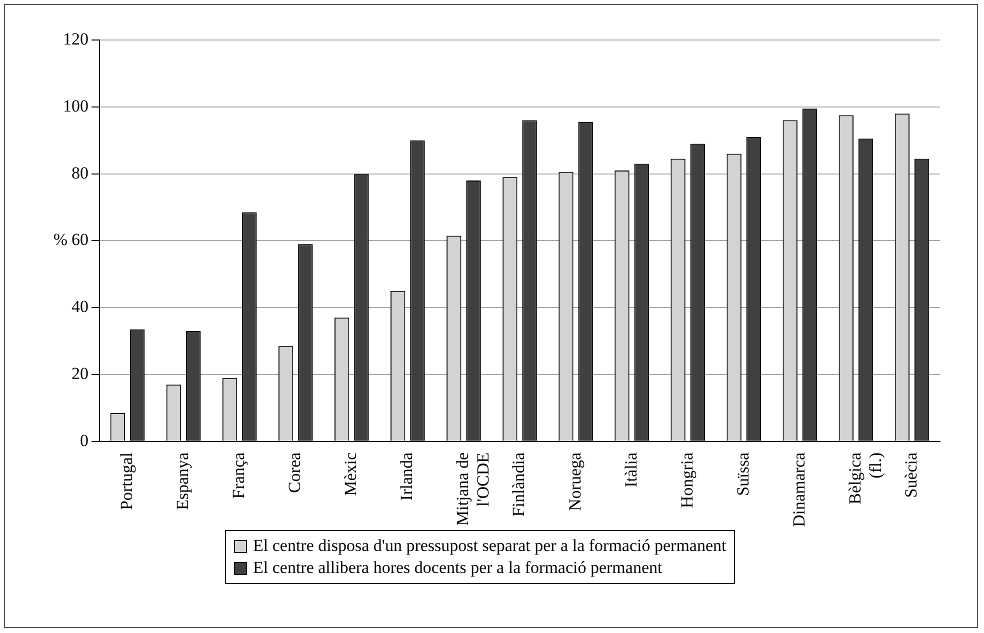  I want to click on x-tick-label: Suïssa, so click(742, 474).